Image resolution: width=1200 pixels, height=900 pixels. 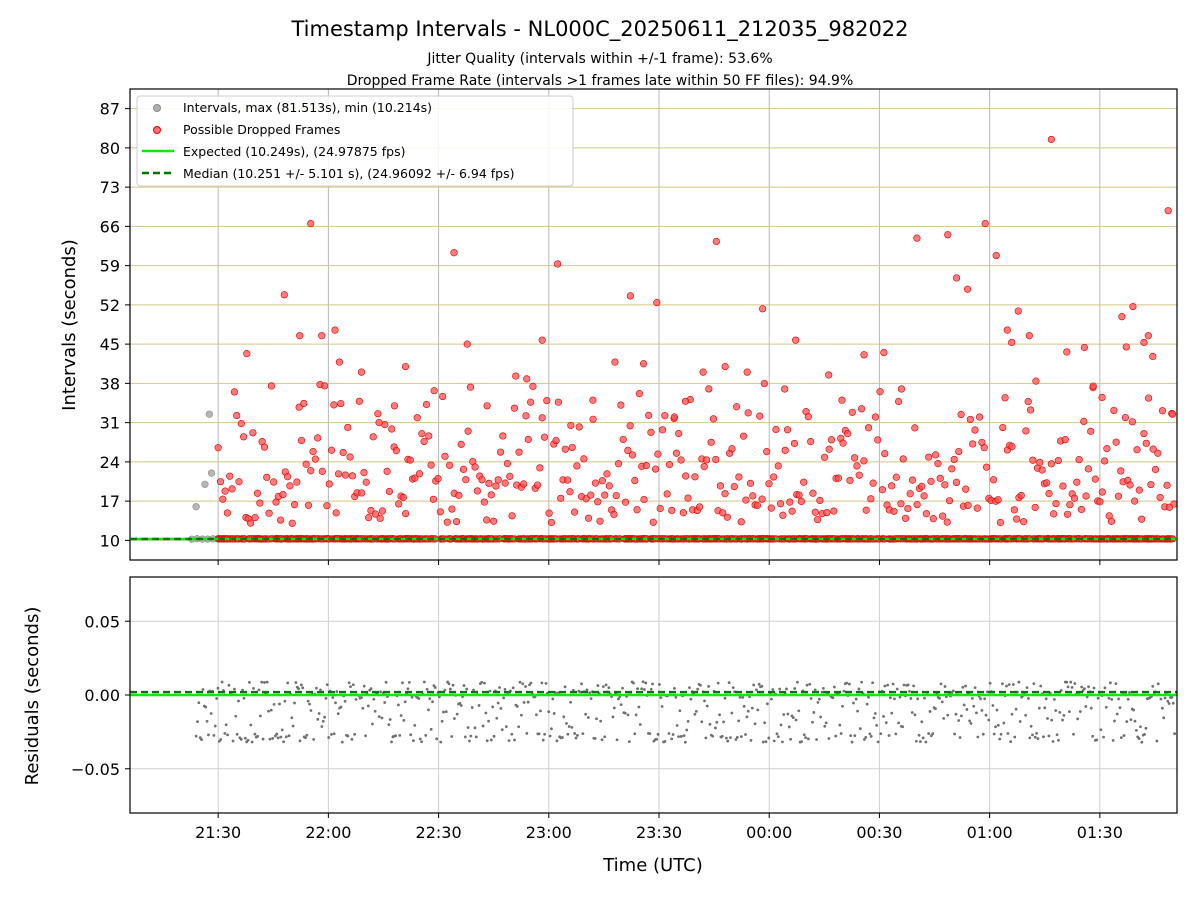 What do you see at coordinates (110, 109) in the screenshot?
I see `intervals-y-tick-label: 87` at bounding box center [110, 109].